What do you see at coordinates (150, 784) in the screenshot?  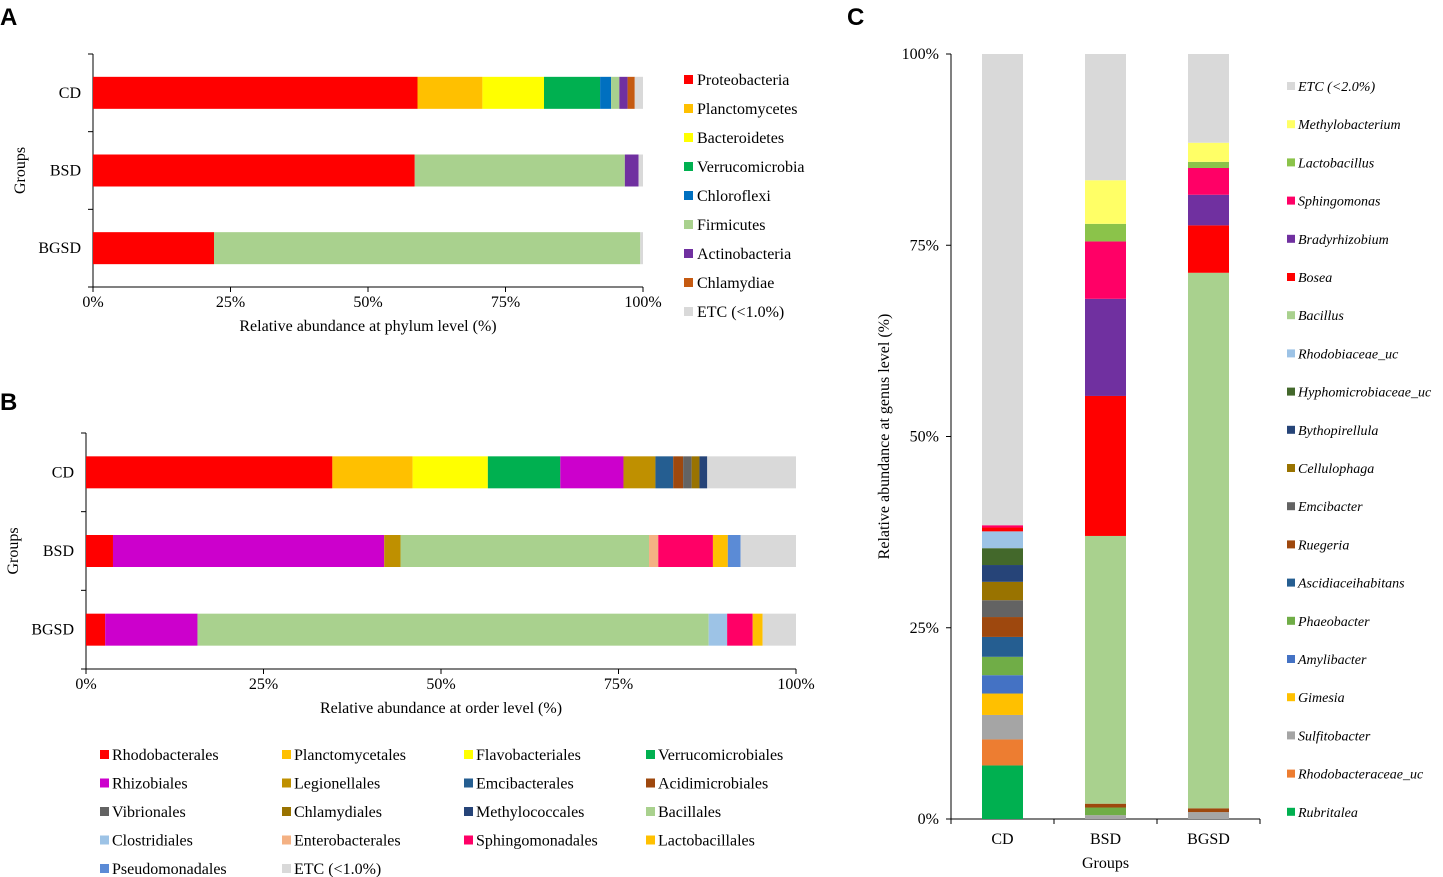 I see `legend-label-rhizobiales: Rhizobiales` at bounding box center [150, 784].